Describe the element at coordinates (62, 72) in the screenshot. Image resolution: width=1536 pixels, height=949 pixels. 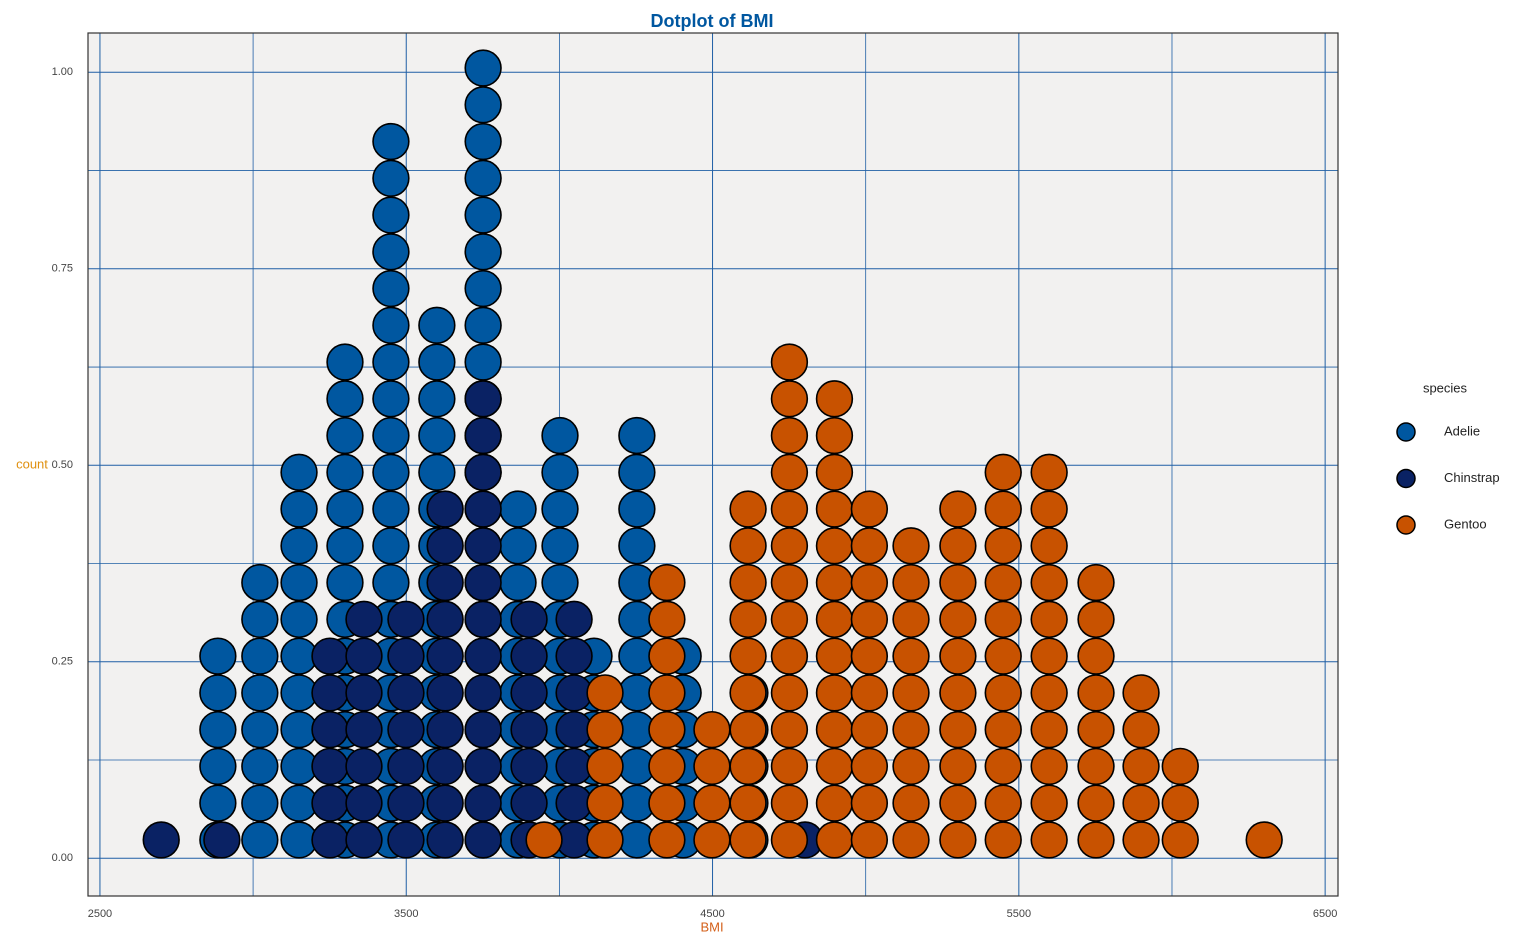
I see `y-tick-label: 1.00` at that location.